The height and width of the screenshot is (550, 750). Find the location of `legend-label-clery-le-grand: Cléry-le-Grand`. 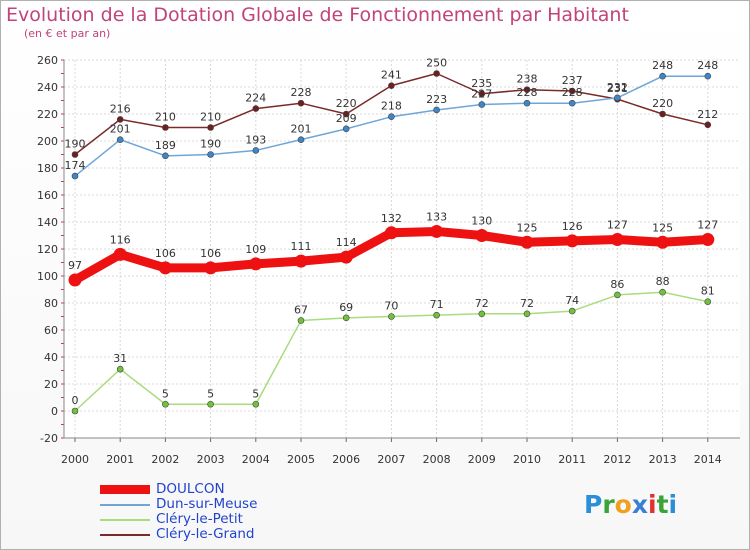

legend-label-clery-le-grand: Cléry-le-Grand is located at coordinates (205, 534).